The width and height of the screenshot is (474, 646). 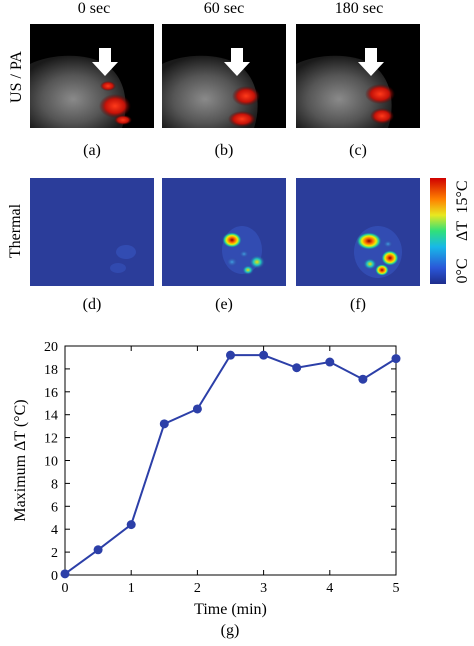 I want to click on x-tick-label: 2, so click(x=197, y=588).